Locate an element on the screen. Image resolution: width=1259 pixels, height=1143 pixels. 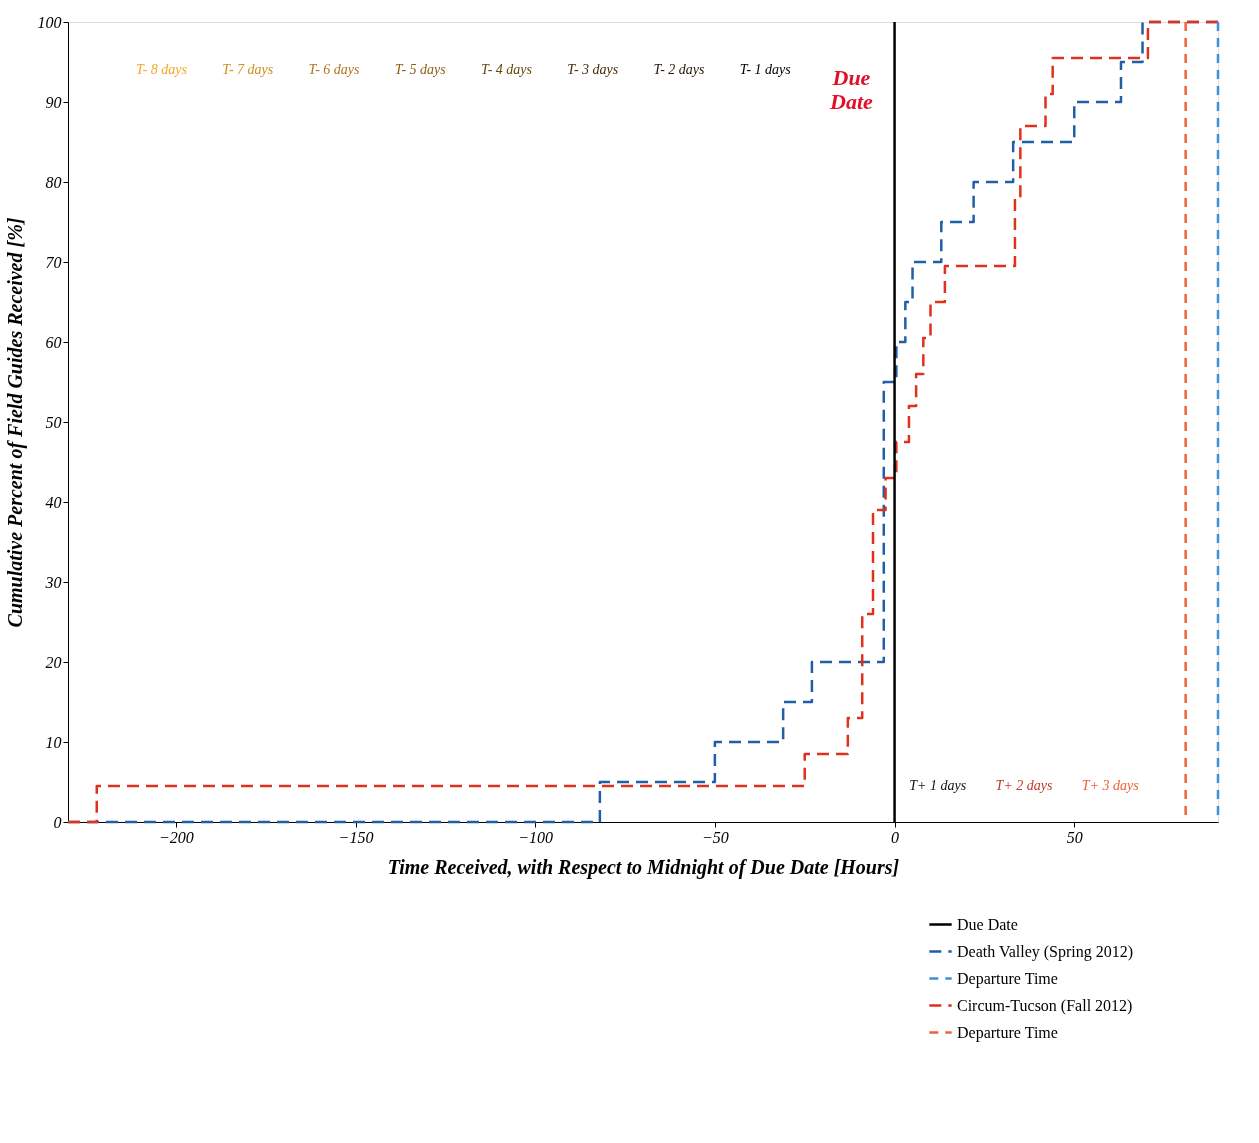
x-tick-label: −50 is located at coordinates (715, 837).